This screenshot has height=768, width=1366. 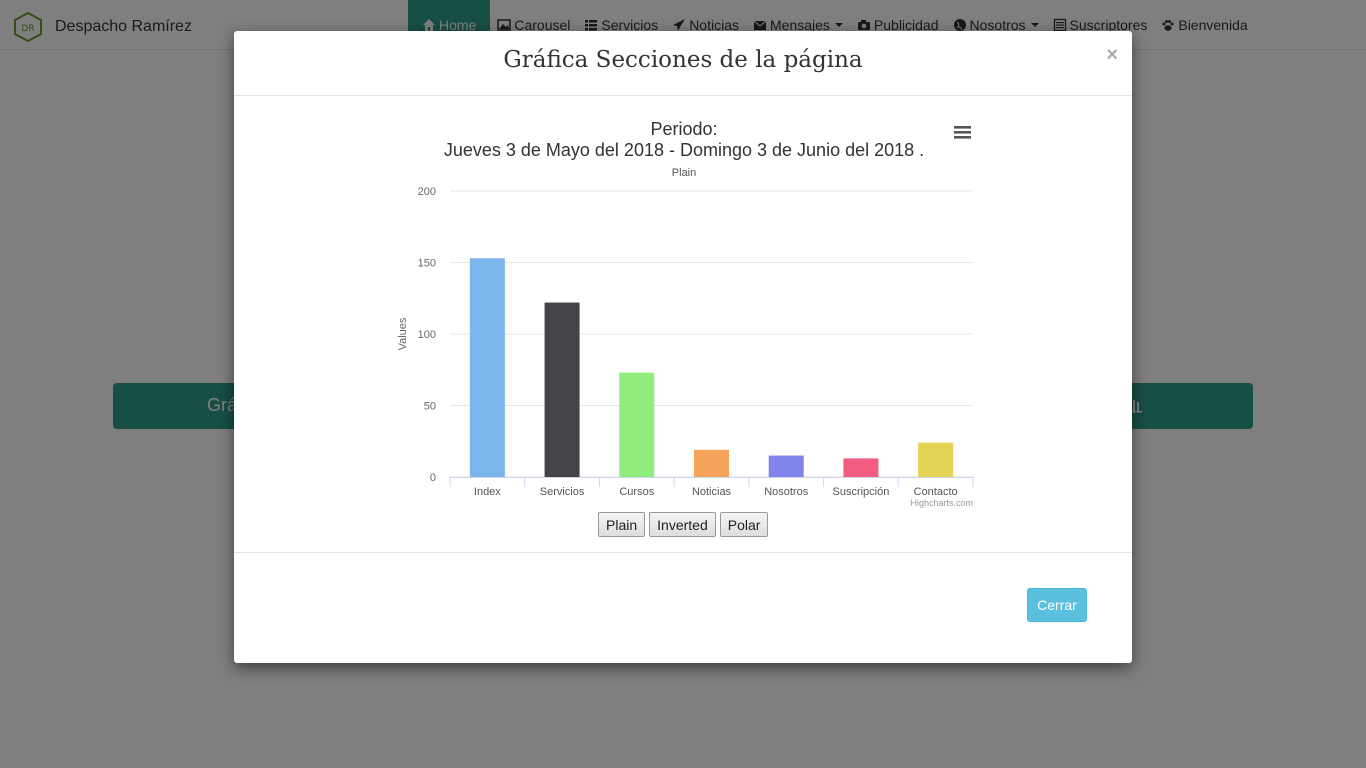 What do you see at coordinates (427, 264) in the screenshot?
I see `y-tick-label: 150` at bounding box center [427, 264].